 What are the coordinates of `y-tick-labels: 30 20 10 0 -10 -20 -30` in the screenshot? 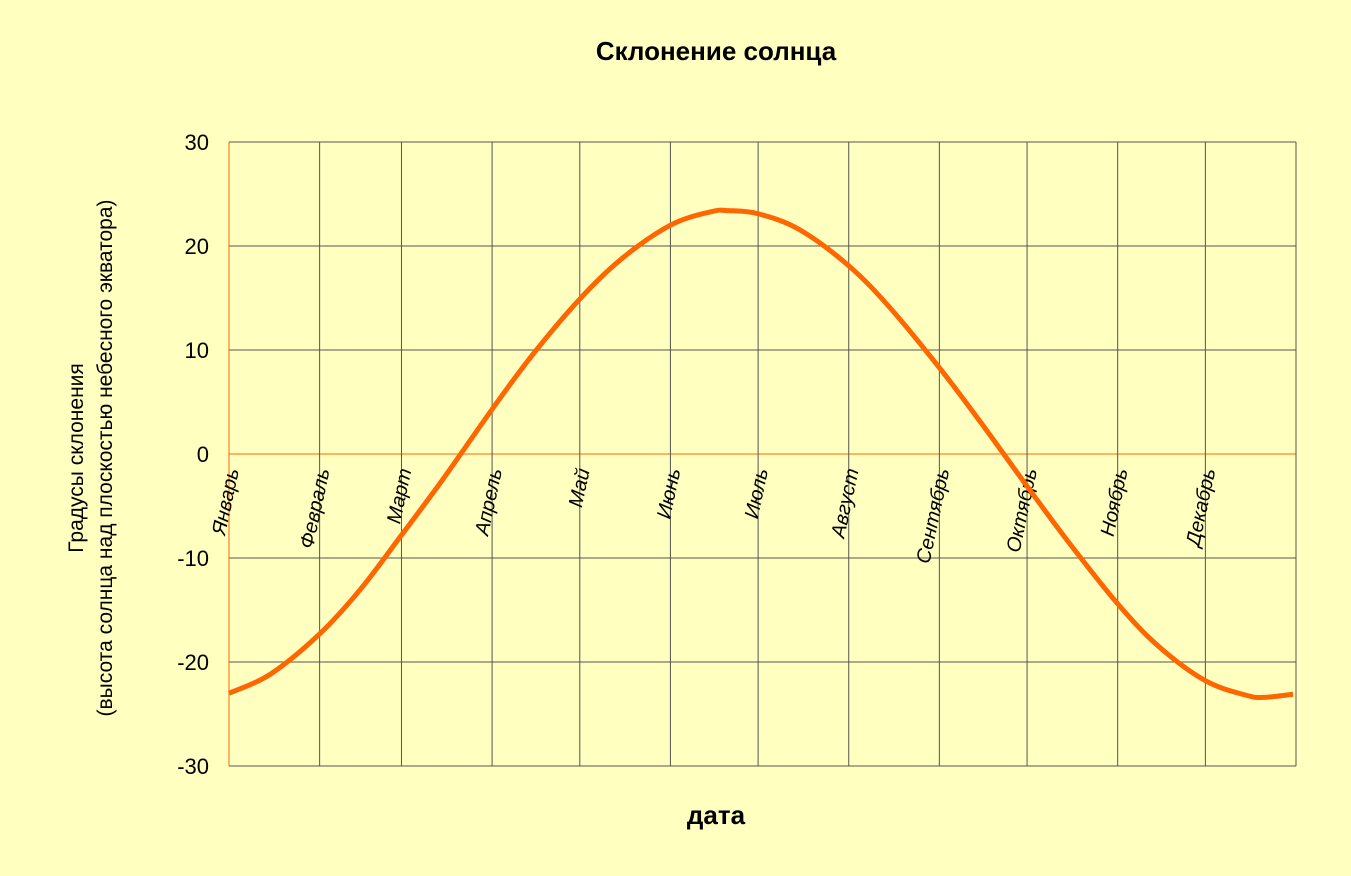 It's located at (193, 454).